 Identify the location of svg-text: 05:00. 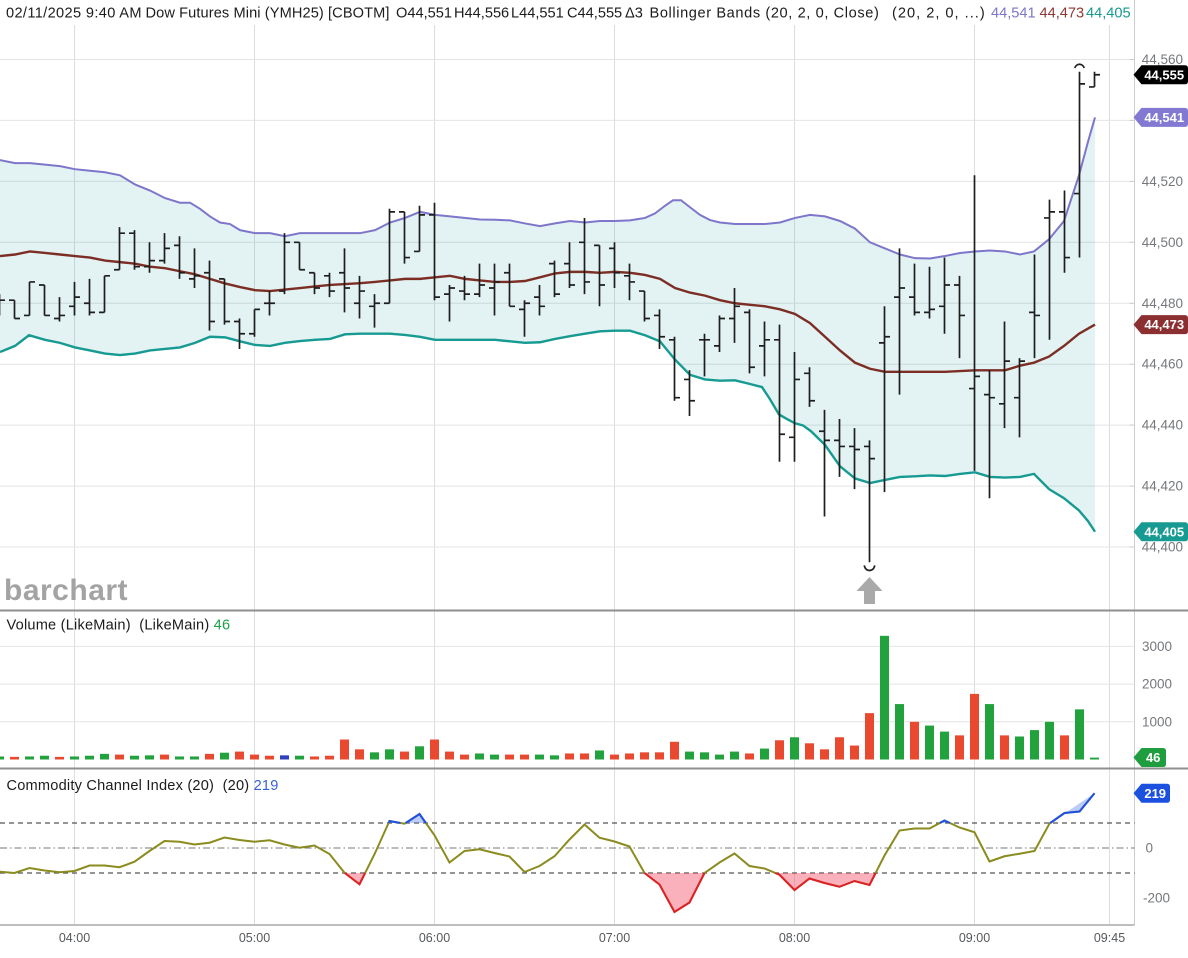
(254, 938).